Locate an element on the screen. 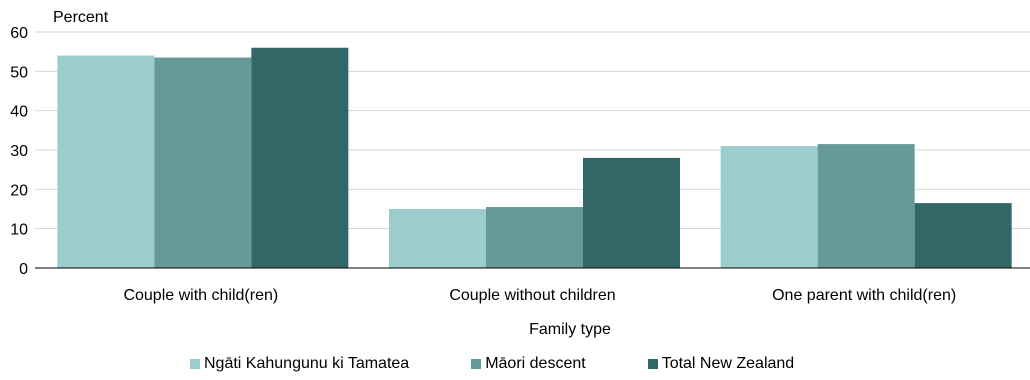 The image size is (1030, 380). y-tick-label: 10 is located at coordinates (19, 230).